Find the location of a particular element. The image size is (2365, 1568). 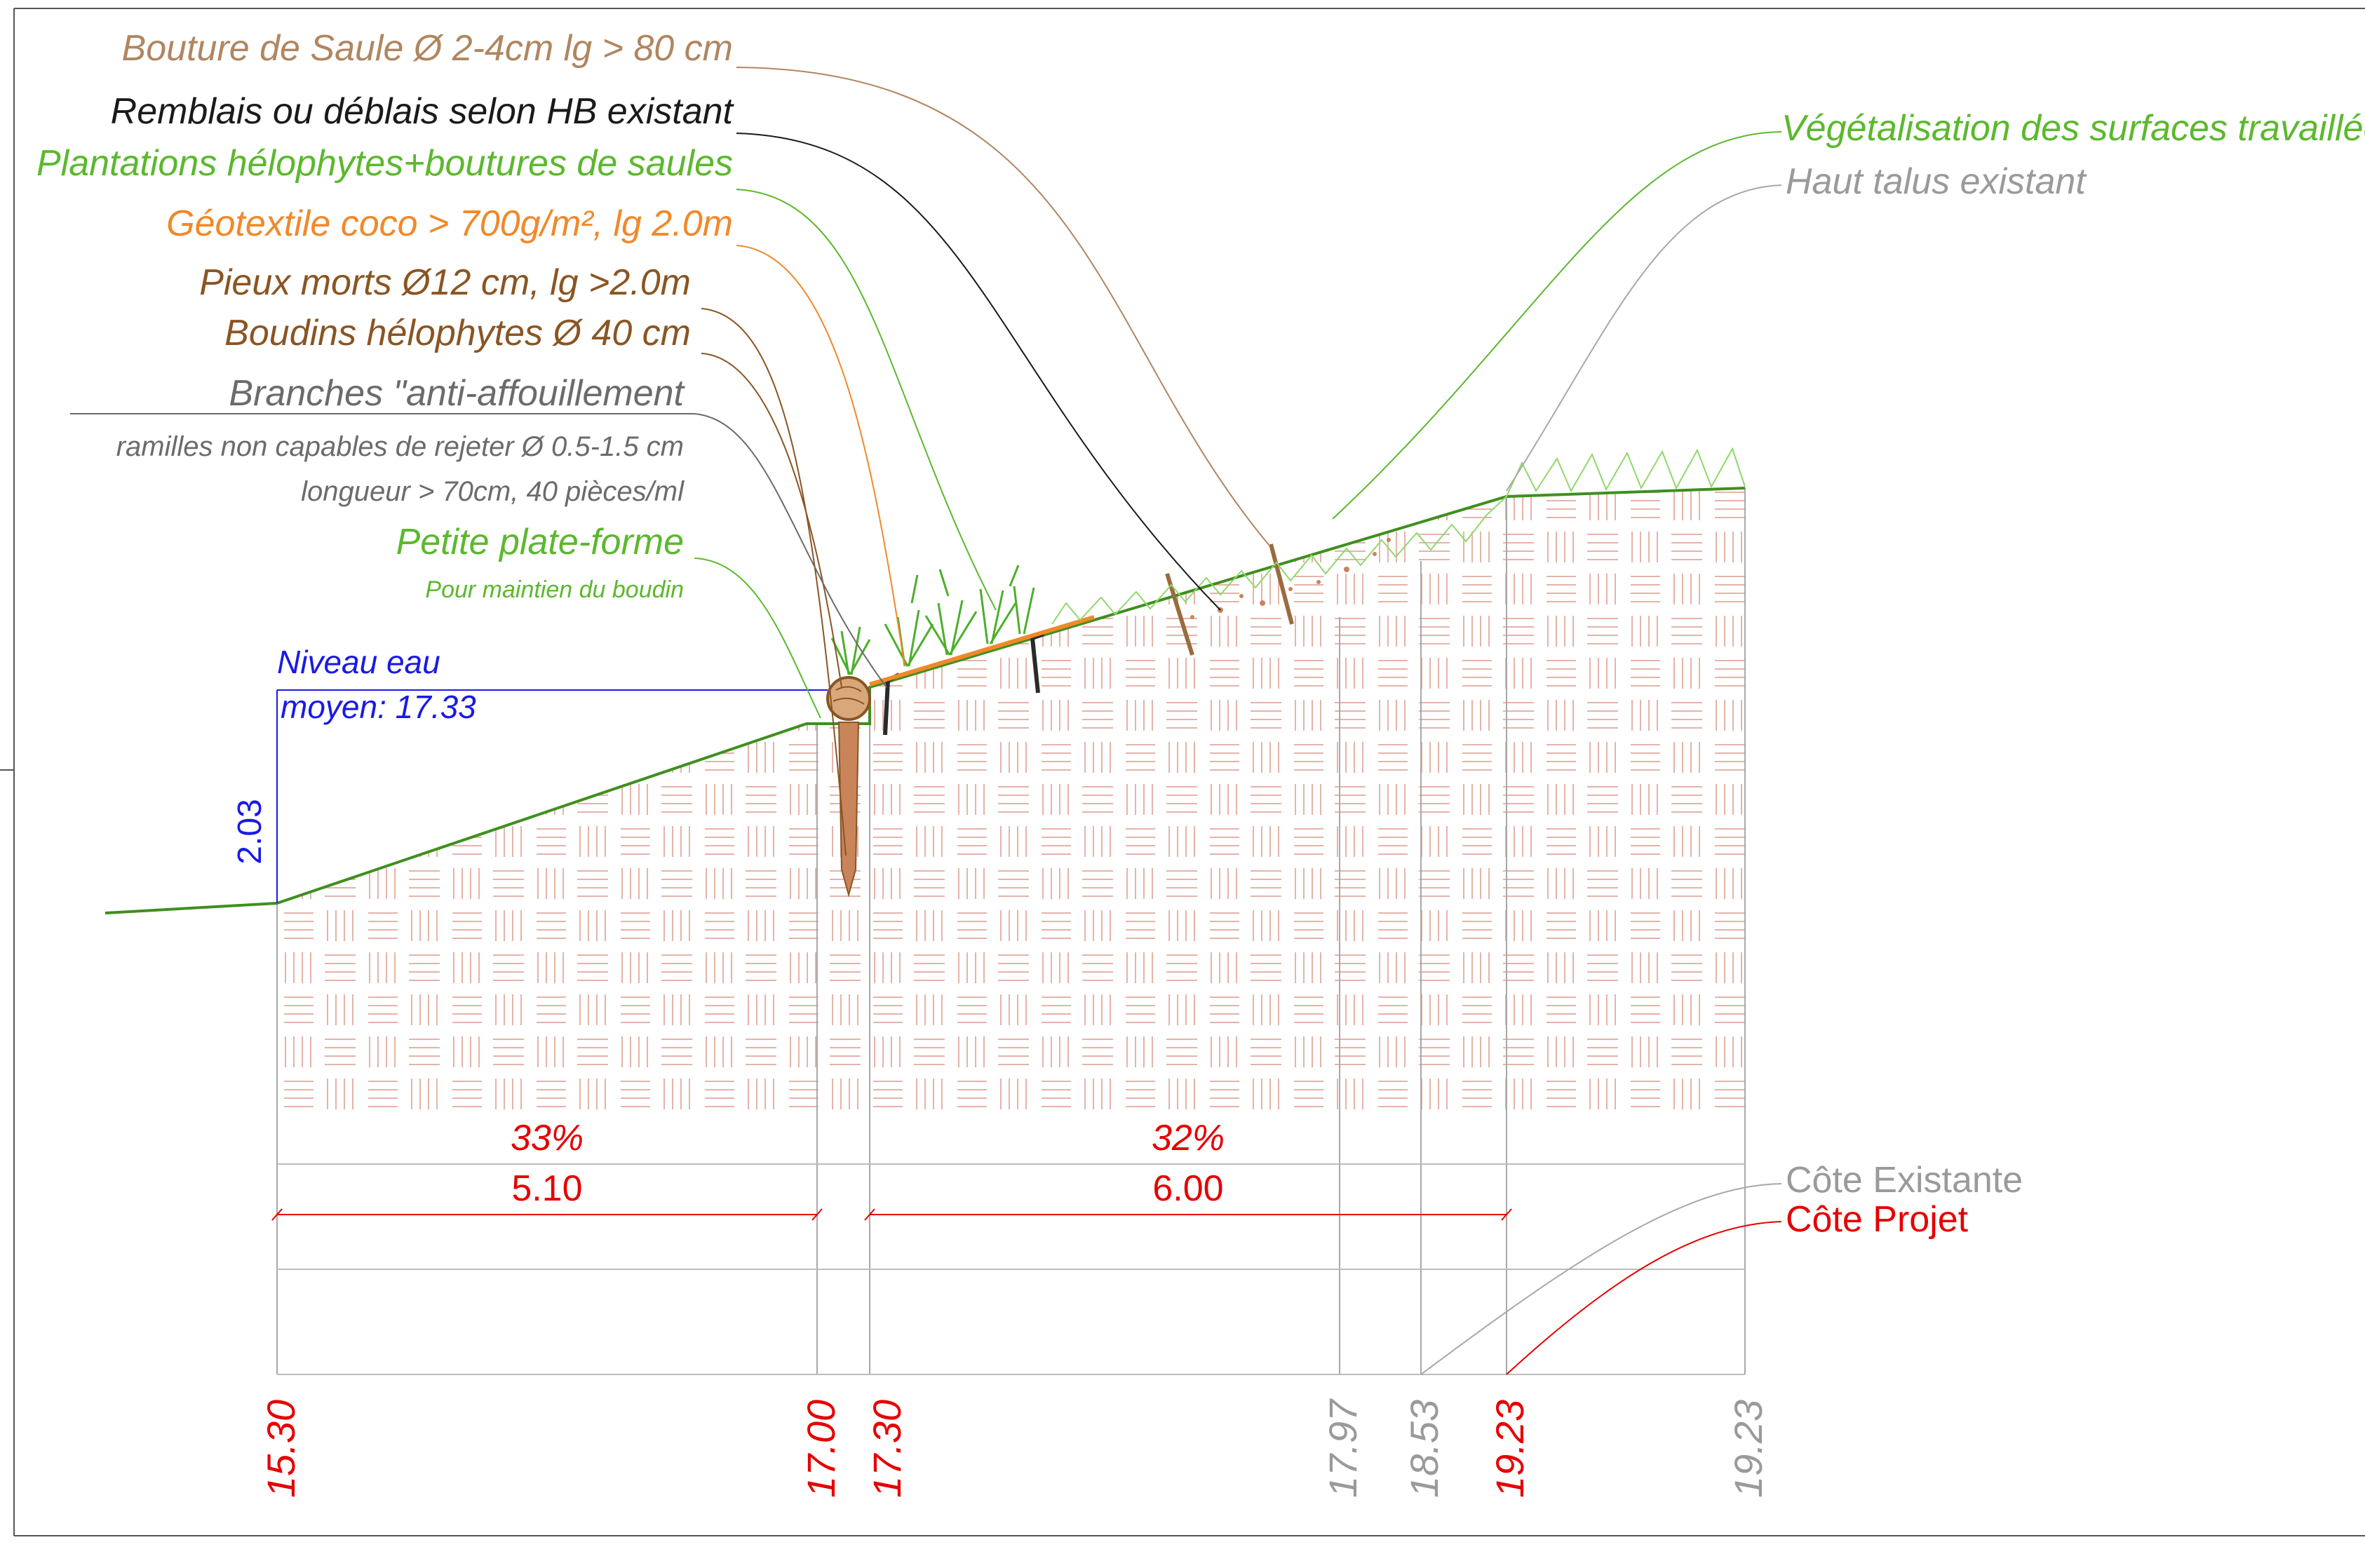

height-dimension: 2.03 is located at coordinates (250, 831).